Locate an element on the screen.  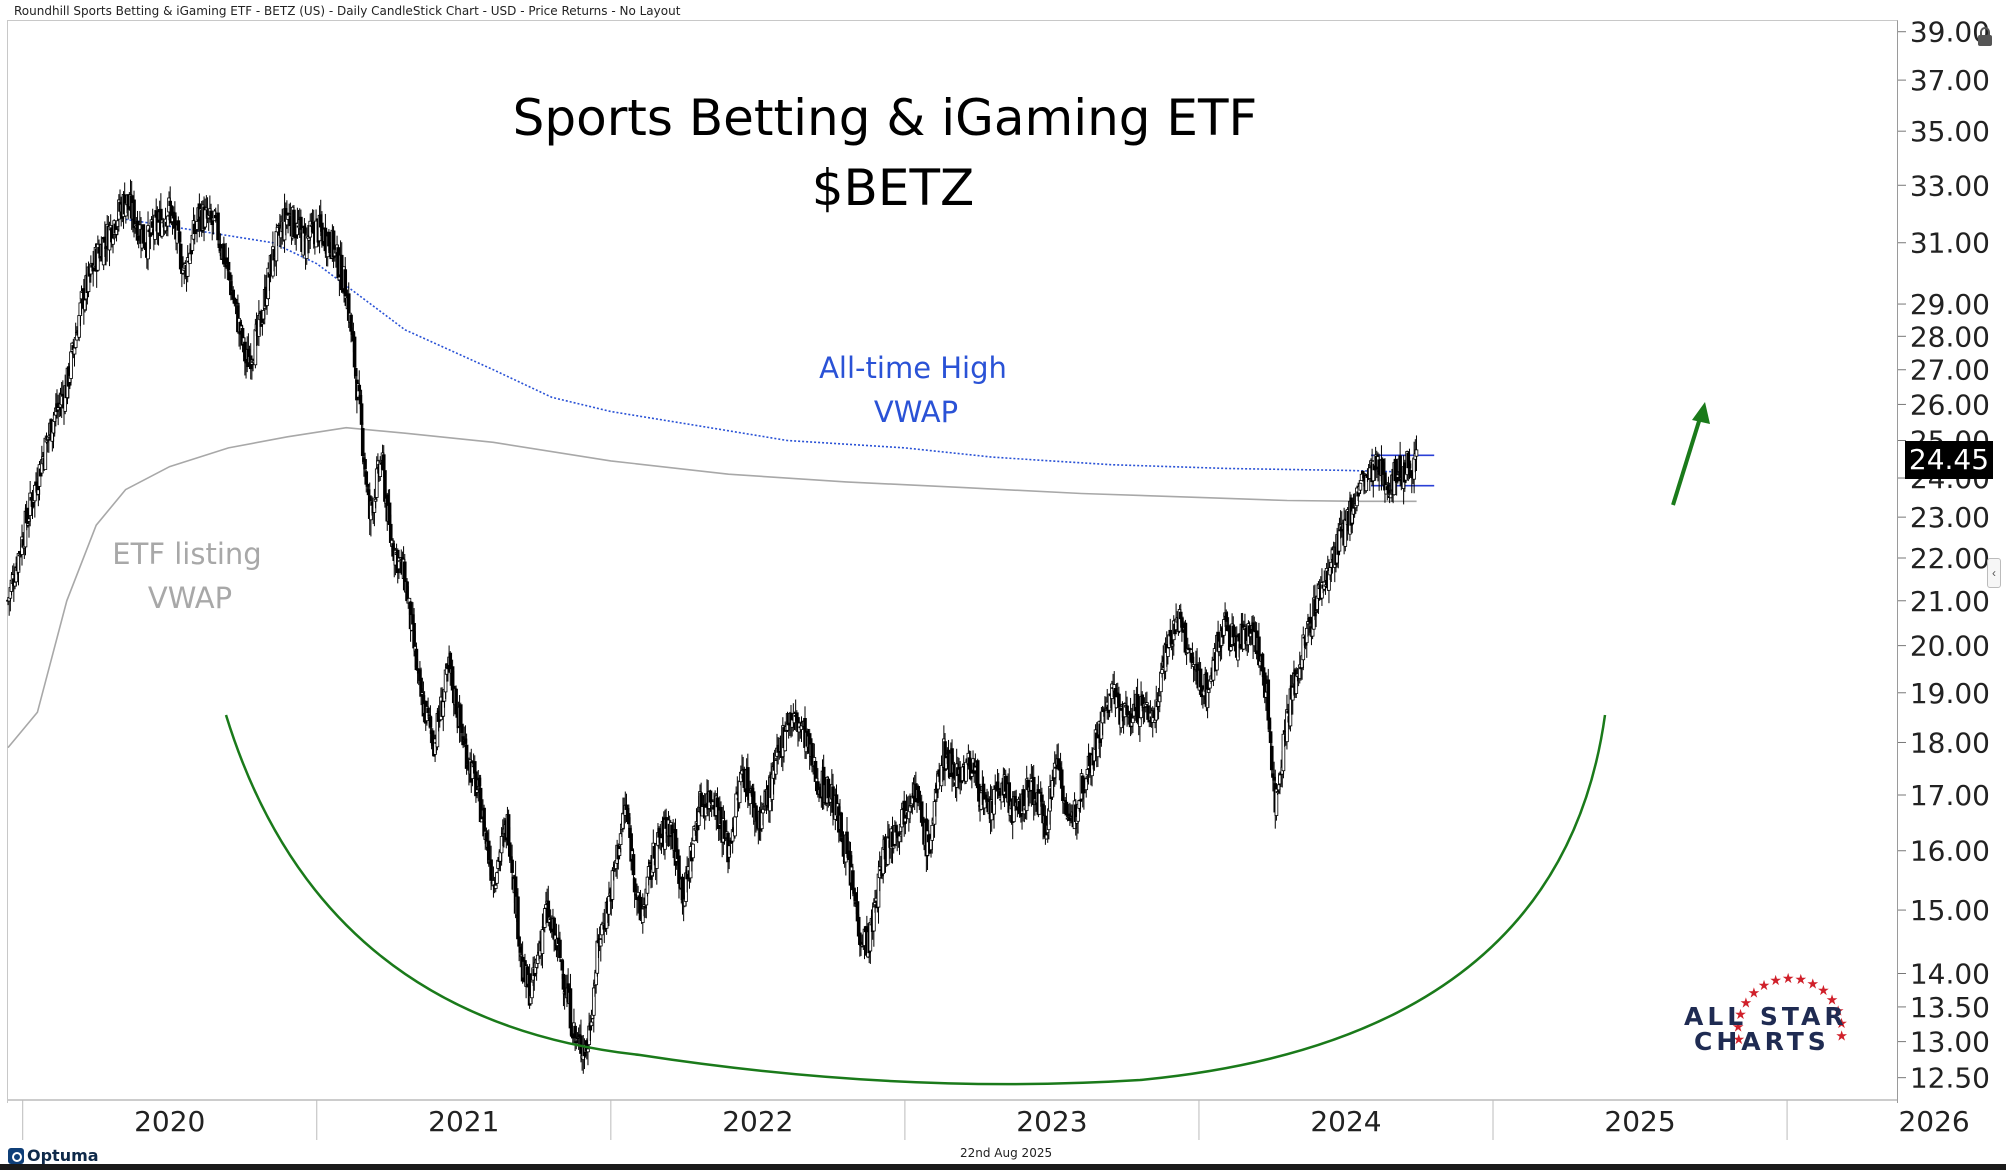
x-tick-label: 2020 is located at coordinates (169, 1121).